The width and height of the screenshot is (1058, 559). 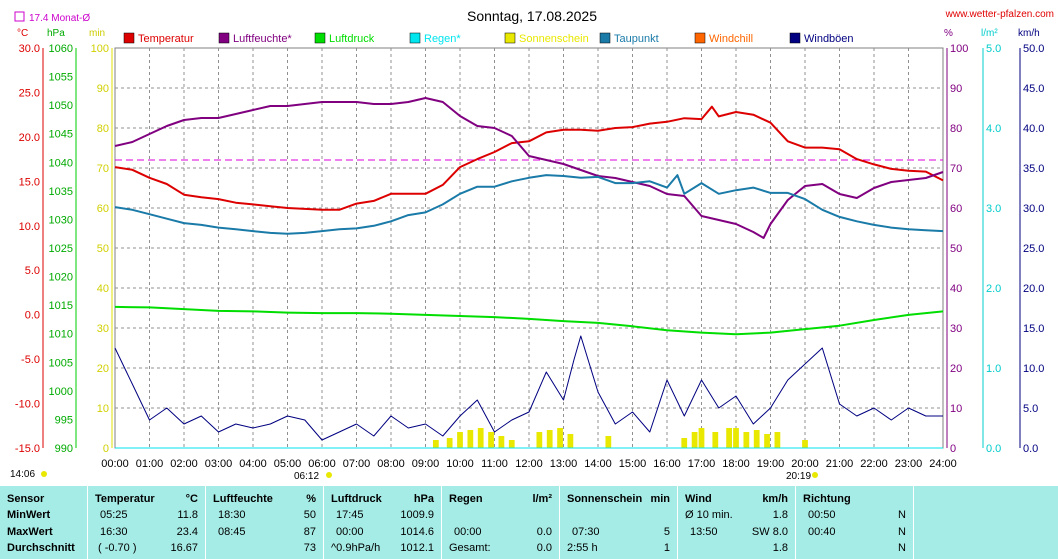 What do you see at coordinates (61, 278) in the screenshot?
I see `pressure-tick: 1020` at bounding box center [61, 278].